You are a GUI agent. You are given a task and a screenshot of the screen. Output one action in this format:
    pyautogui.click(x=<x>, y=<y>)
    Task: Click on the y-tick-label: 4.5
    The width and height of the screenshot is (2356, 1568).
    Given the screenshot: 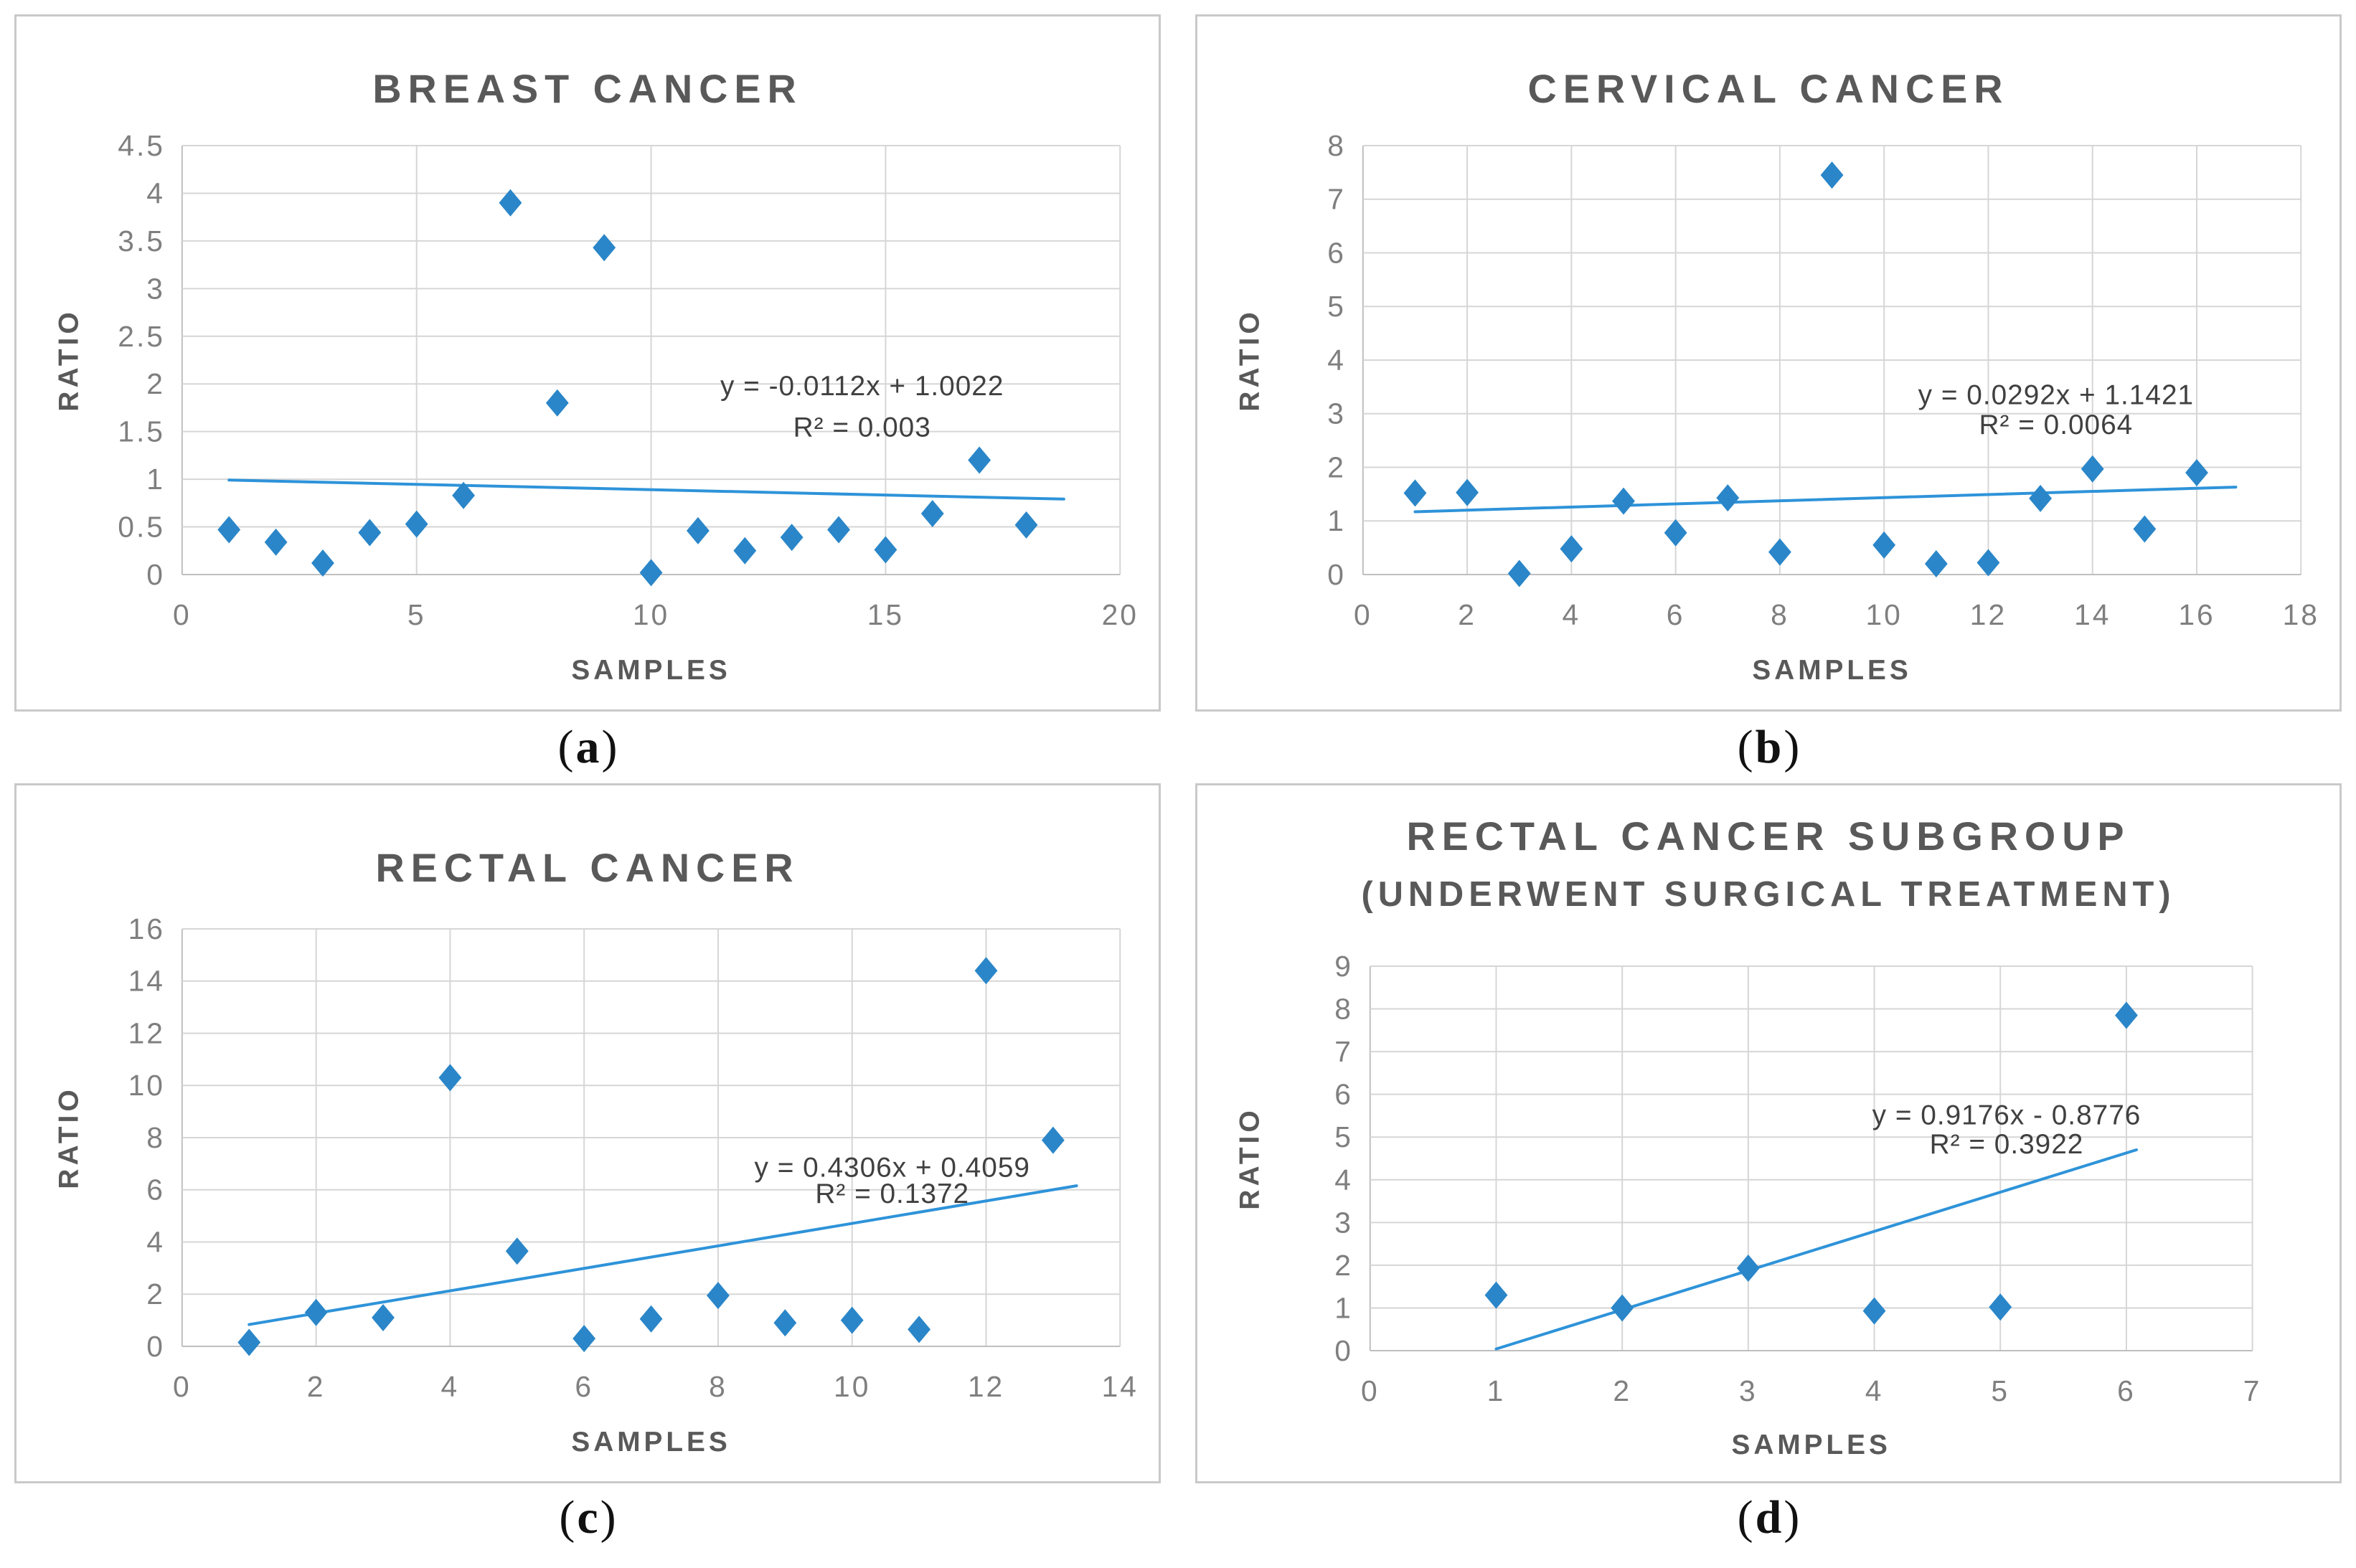 What is the action you would take?
    pyautogui.click(x=141, y=145)
    